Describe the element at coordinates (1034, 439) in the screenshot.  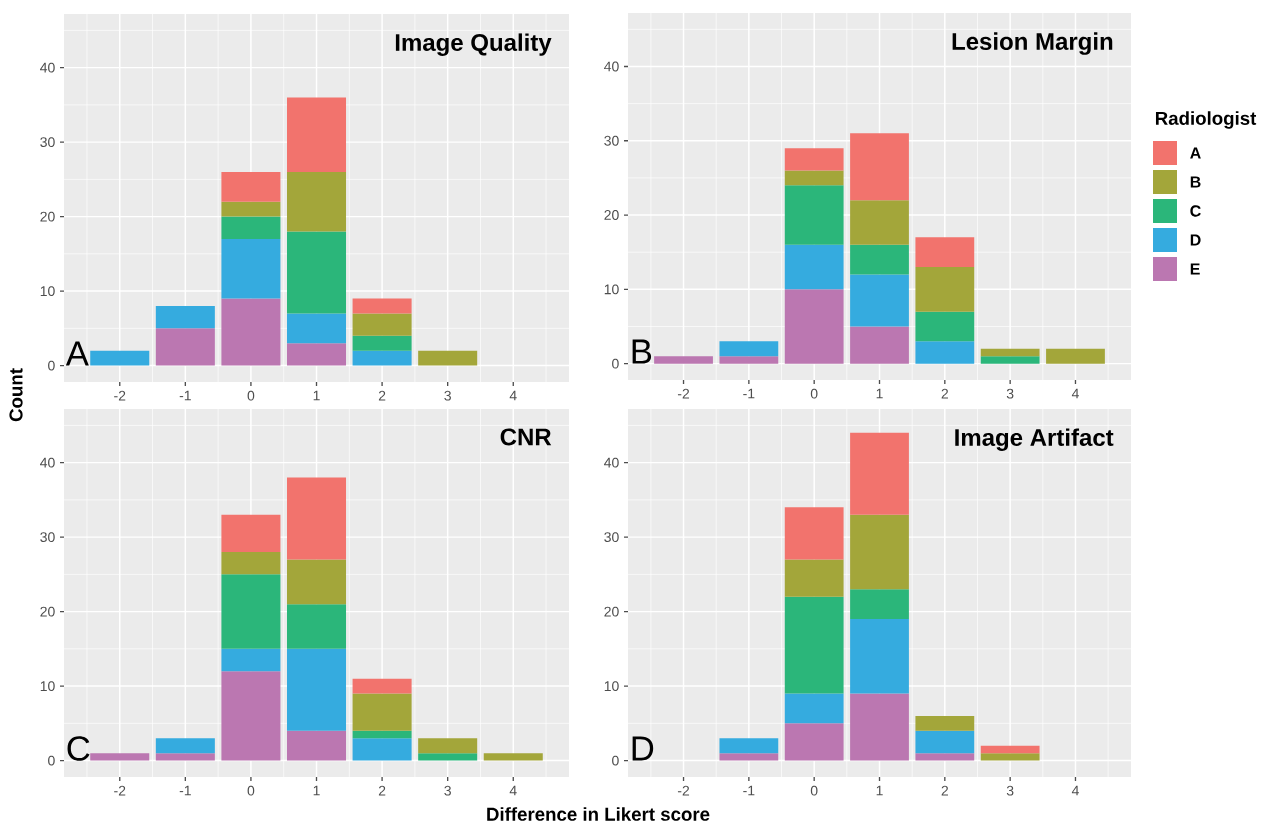
I see `text: Image Artifact` at that location.